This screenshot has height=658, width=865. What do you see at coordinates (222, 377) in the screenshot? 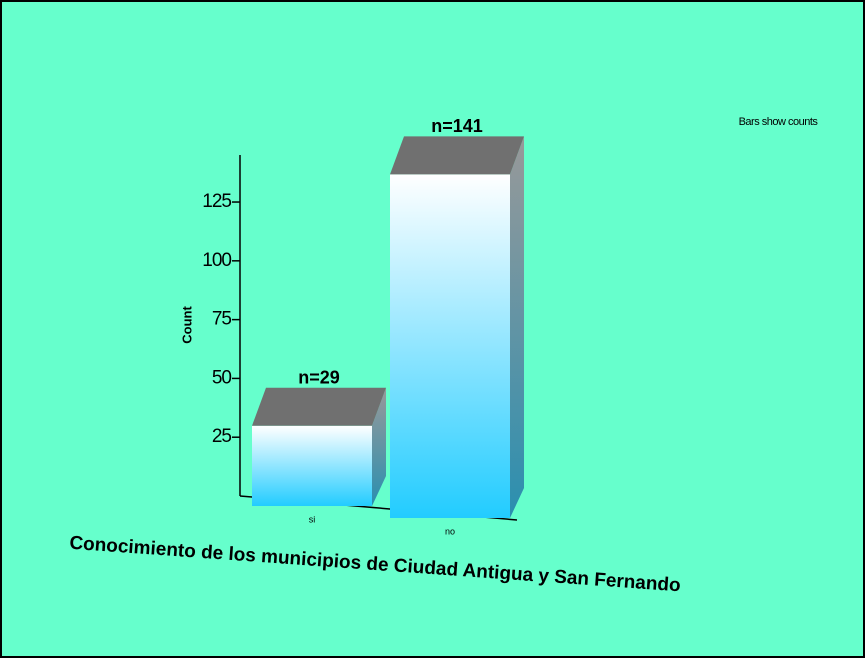
I see `y-tick-label: 50` at bounding box center [222, 377].